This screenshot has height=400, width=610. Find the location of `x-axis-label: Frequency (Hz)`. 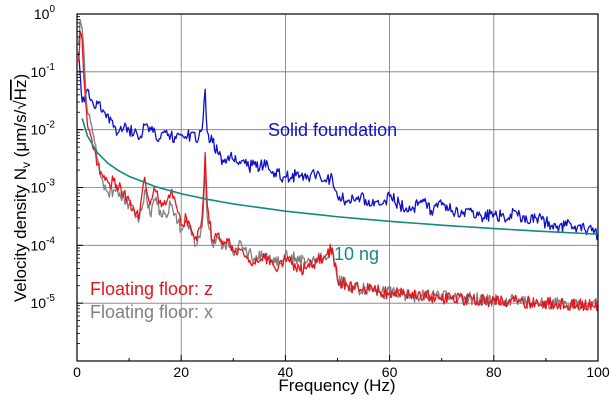

x-axis-label: Frequency (Hz) is located at coordinates (336, 385).